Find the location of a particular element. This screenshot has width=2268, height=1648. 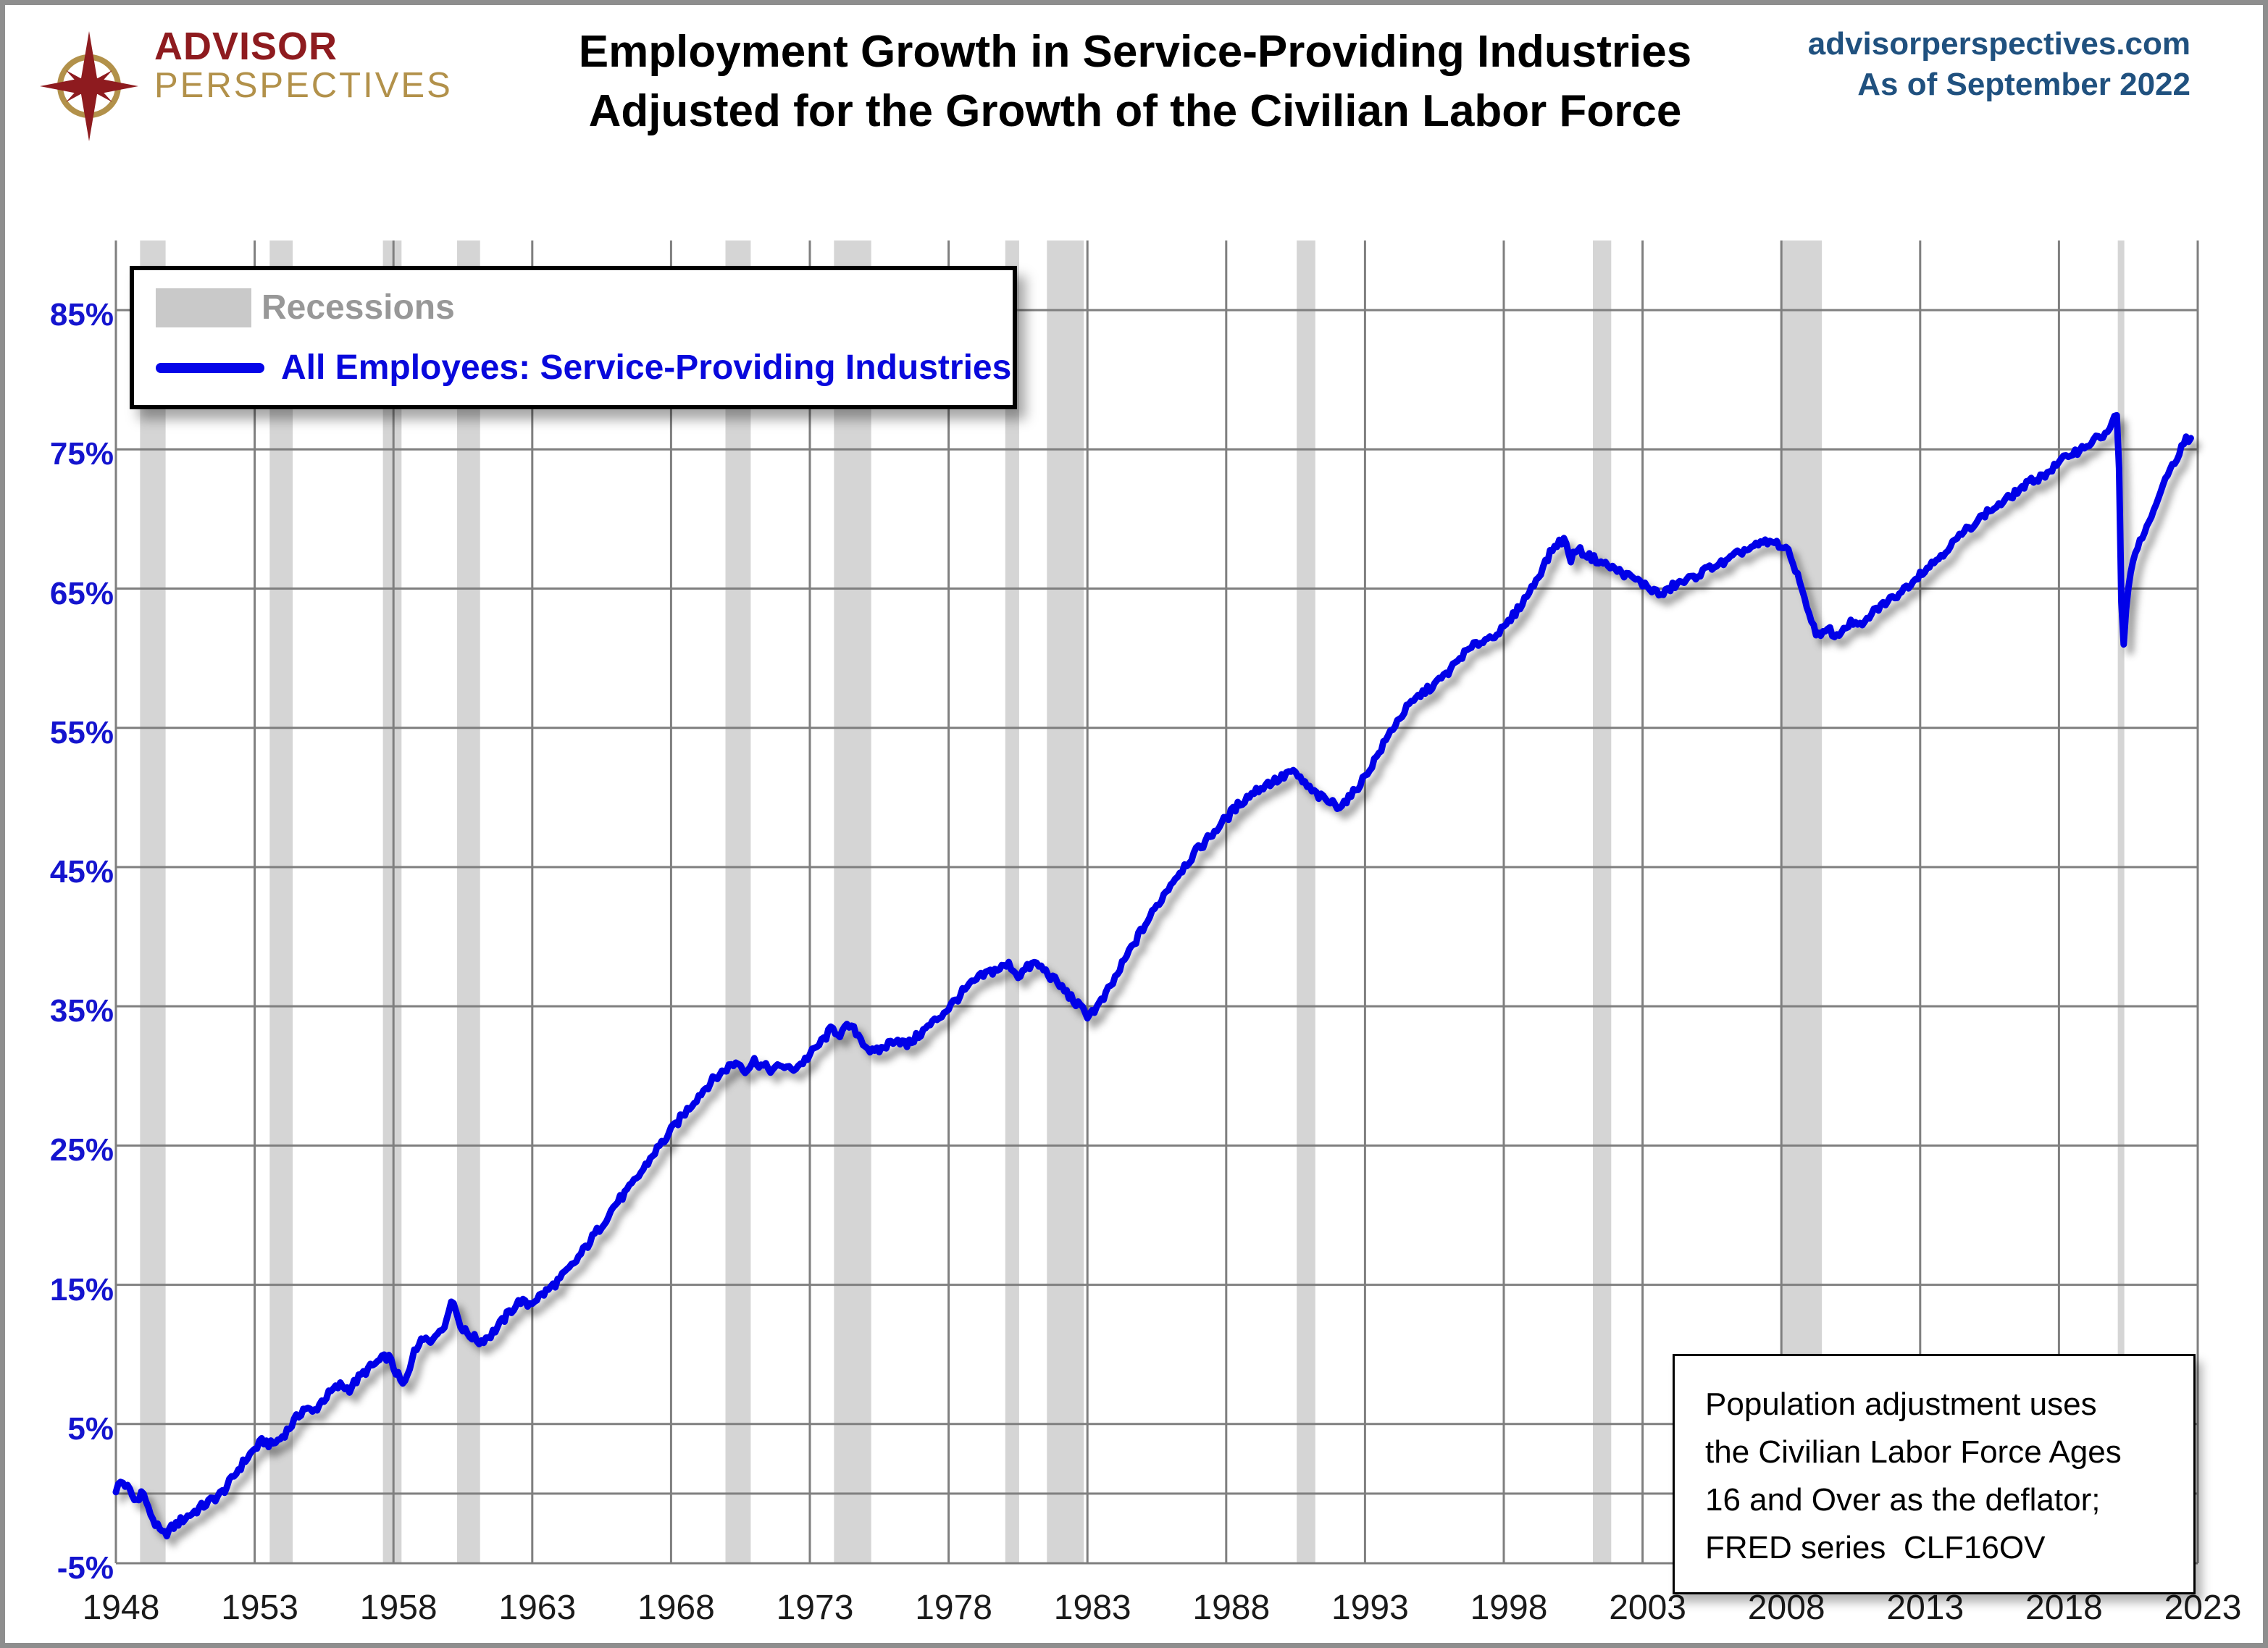

logo-advisor-text: ADVISOR is located at coordinates (246, 46).